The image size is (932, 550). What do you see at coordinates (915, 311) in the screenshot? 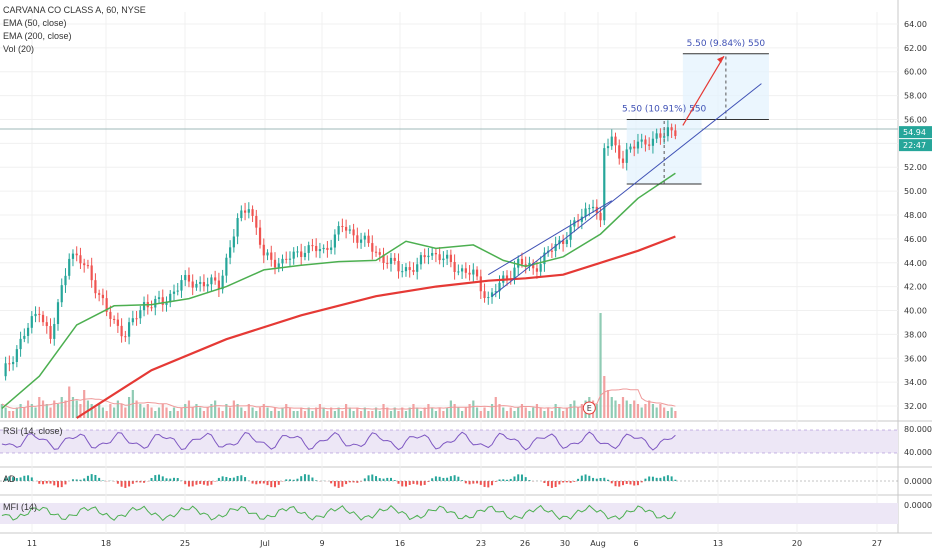
I see `y-tick-label: 40.00` at bounding box center [915, 311].